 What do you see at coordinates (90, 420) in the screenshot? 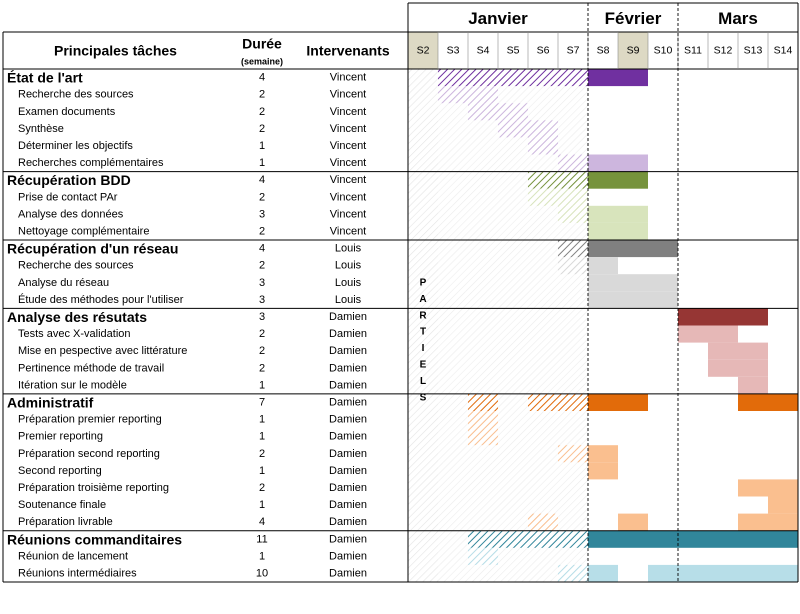
I see `task-name: Préparation premier reporting` at bounding box center [90, 420].